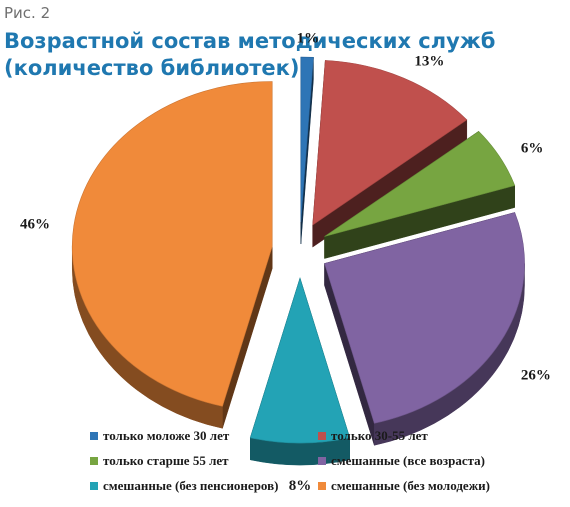  What do you see at coordinates (27, 13) in the screenshot?
I see `figure-label: Рис. 2` at bounding box center [27, 13].